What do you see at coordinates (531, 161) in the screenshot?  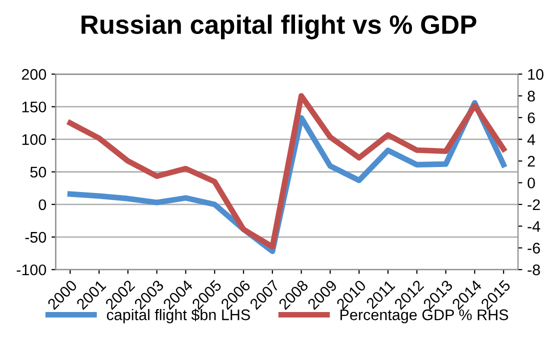 I see `y2-tick-label: 2` at bounding box center [531, 161].